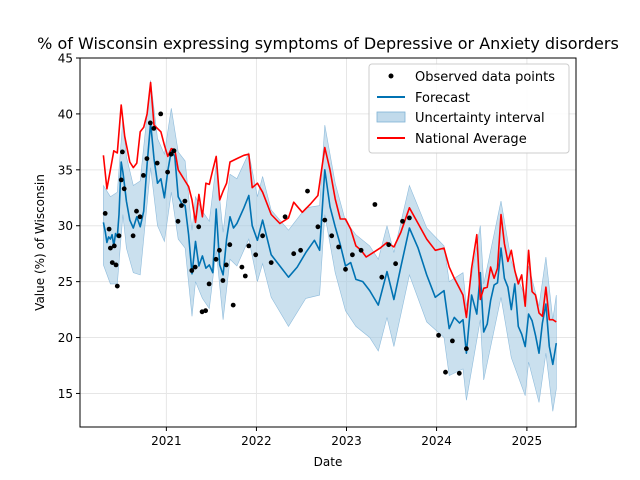  What do you see at coordinates (391, 76) in the screenshot?
I see `legend-observed-marker` at bounding box center [391, 76].